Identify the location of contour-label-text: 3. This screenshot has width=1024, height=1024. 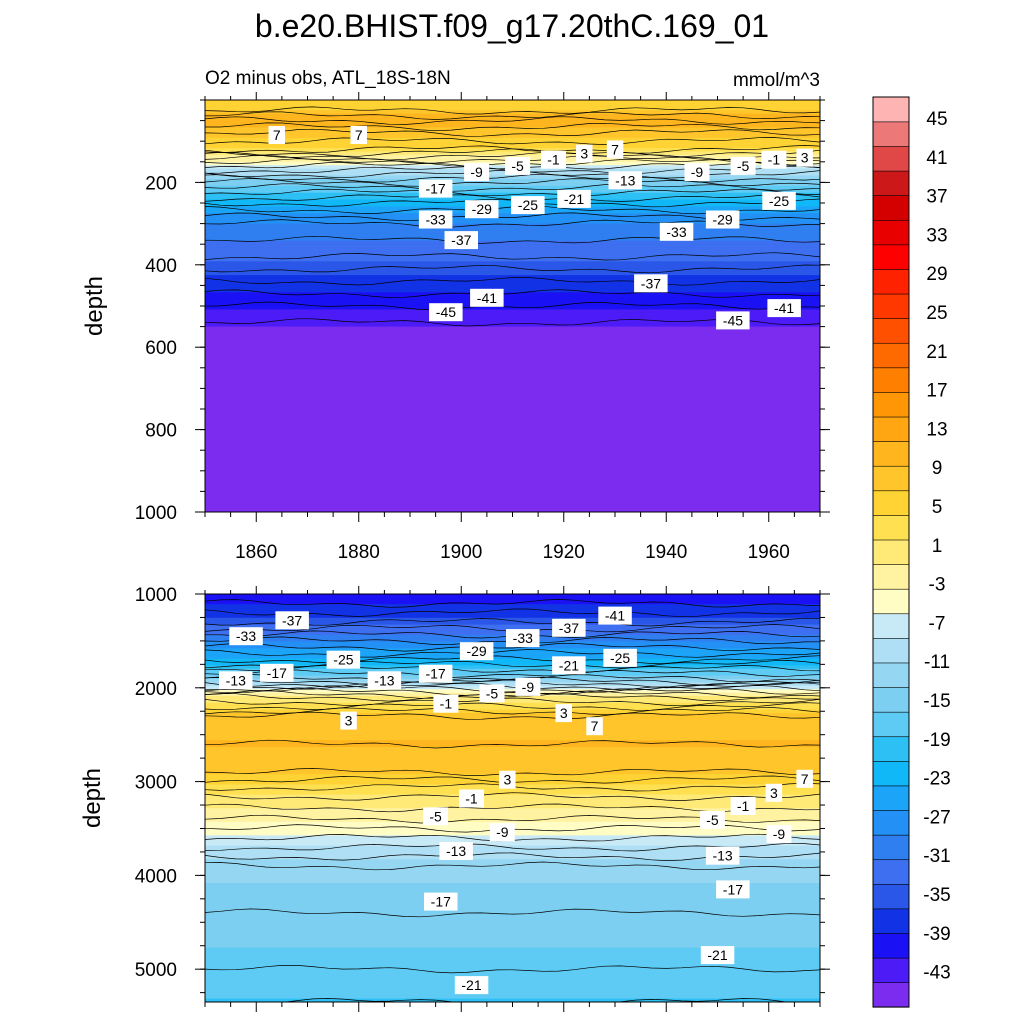
(805, 158).